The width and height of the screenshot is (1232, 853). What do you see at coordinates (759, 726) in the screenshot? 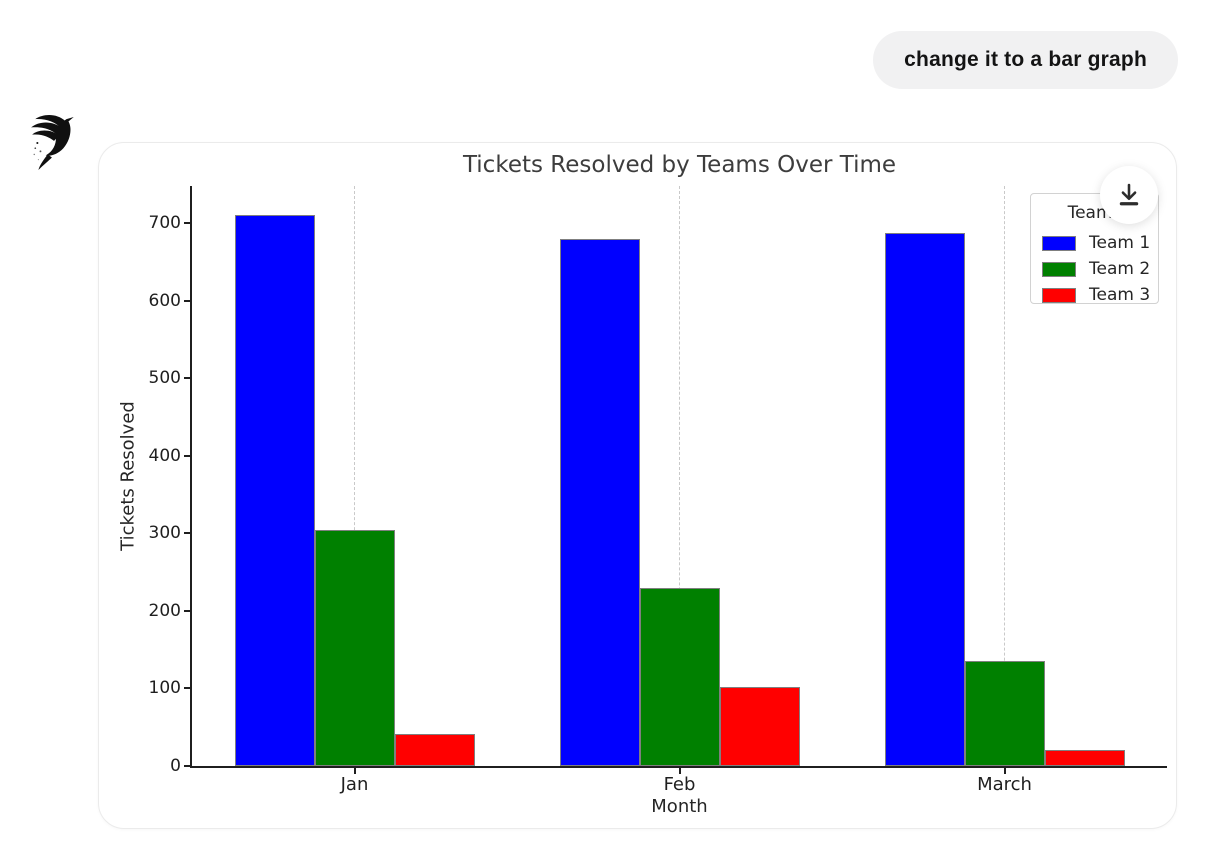
I see `bar-team3-feb` at bounding box center [759, 726].